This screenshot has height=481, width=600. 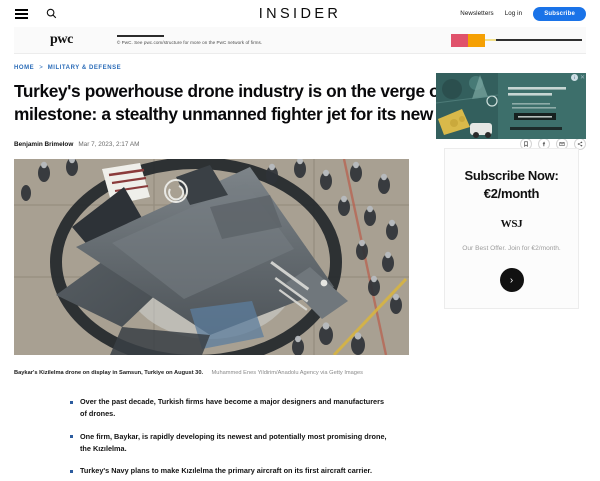 I want to click on ad-headline: Subscribe Now: €2/month, so click(x=511, y=184).